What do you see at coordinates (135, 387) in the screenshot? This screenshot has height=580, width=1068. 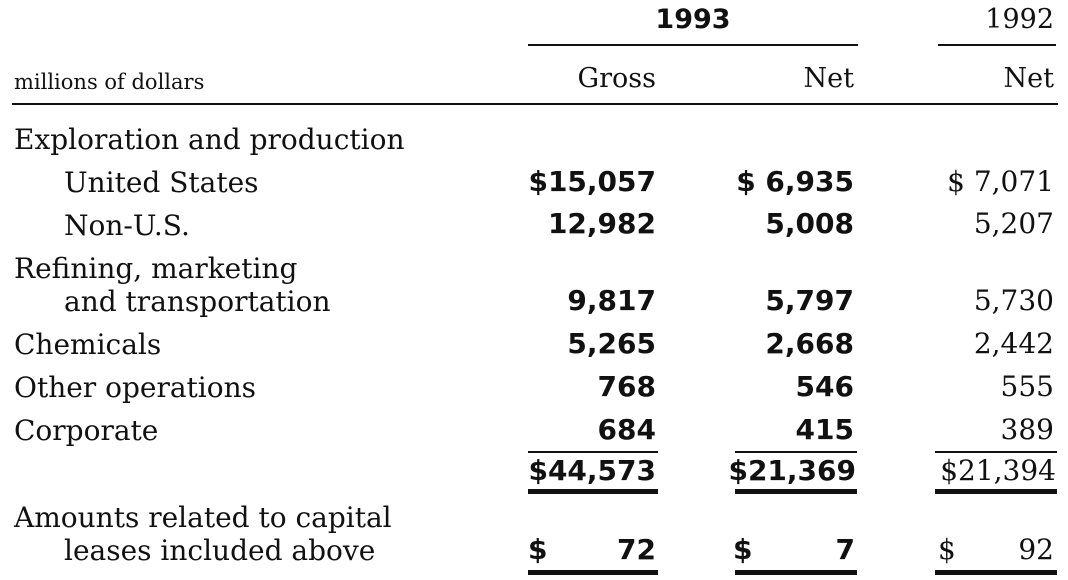 I see `row-label-other-operations: Other operations` at bounding box center [135, 387].